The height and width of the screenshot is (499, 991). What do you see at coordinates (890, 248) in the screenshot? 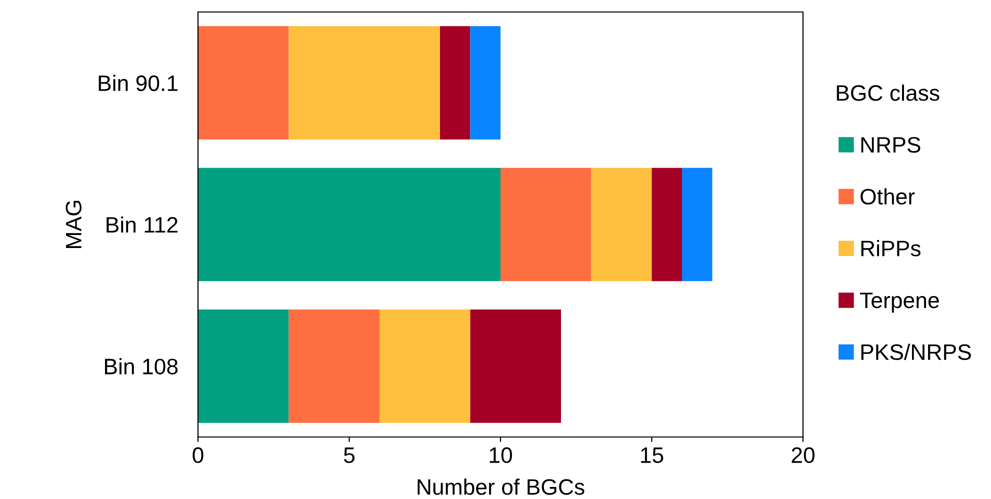
I see `legend-label: RiPPs` at bounding box center [890, 248].